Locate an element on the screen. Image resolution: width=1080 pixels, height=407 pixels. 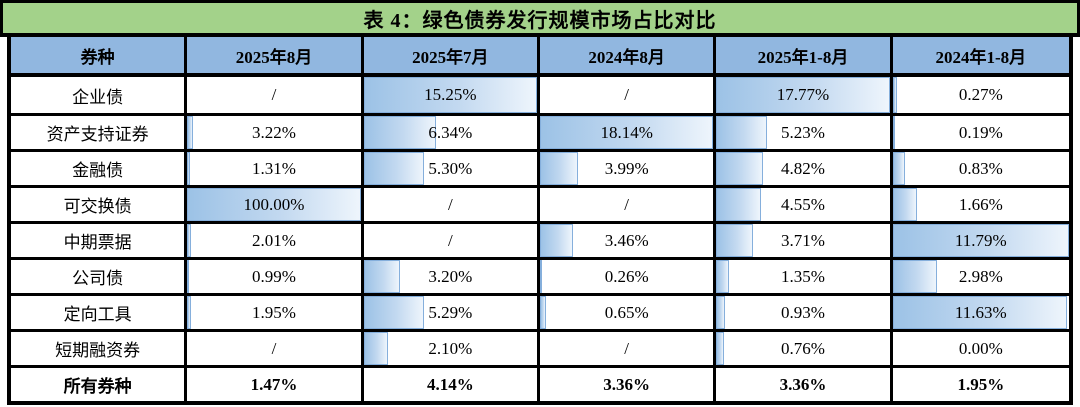
cell-value: 0.65% is located at coordinates (626, 312).